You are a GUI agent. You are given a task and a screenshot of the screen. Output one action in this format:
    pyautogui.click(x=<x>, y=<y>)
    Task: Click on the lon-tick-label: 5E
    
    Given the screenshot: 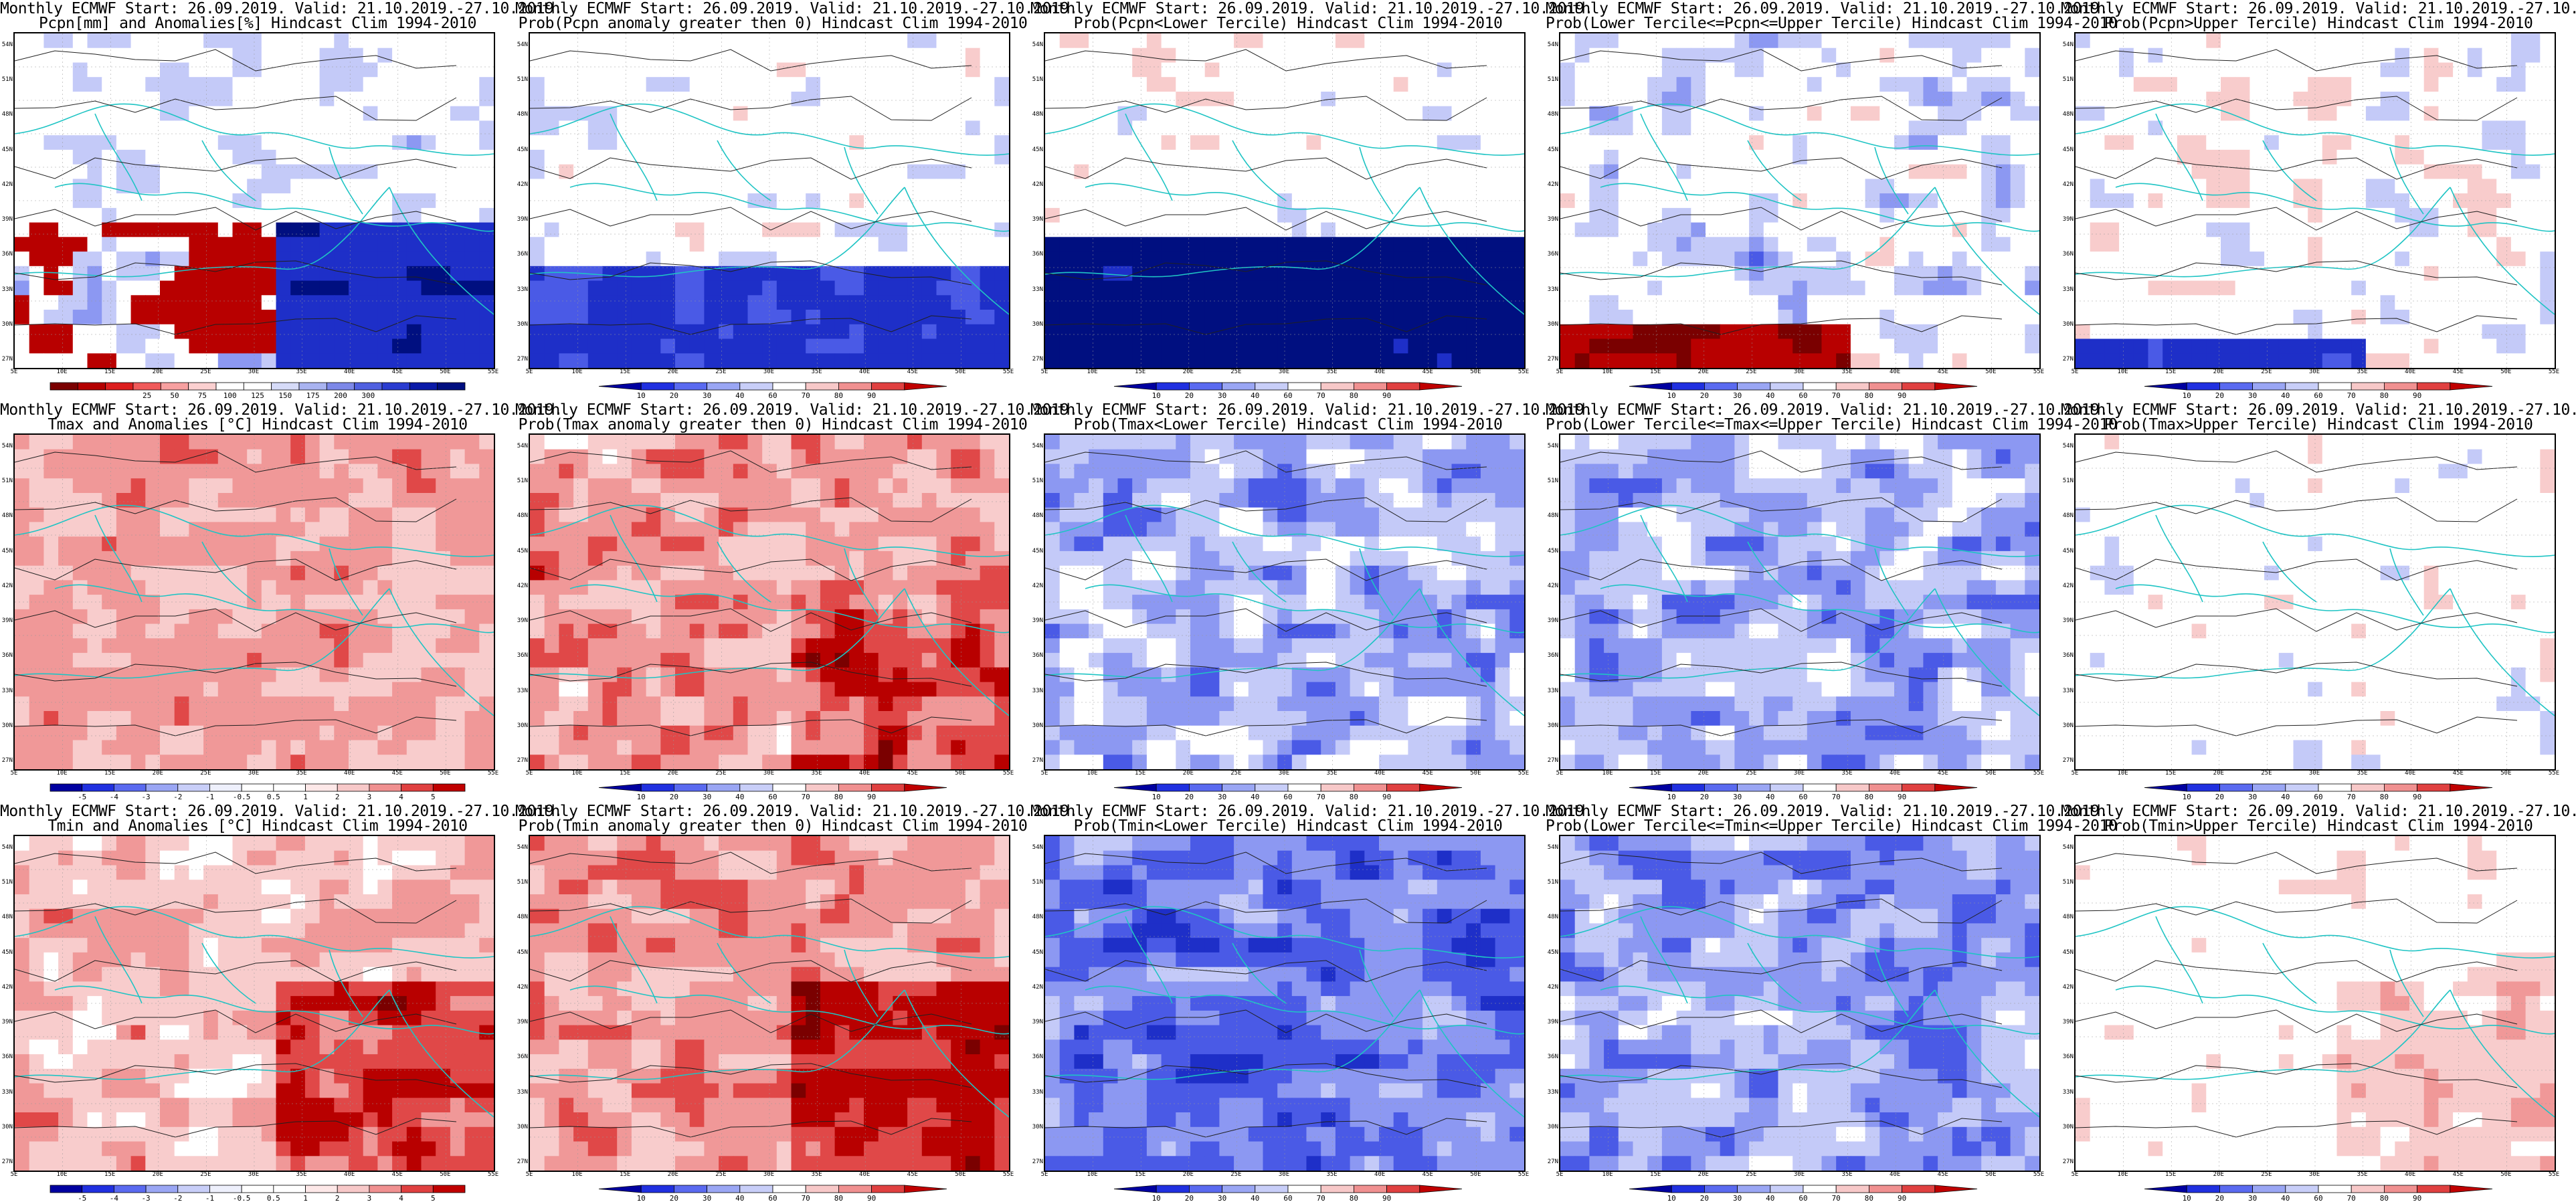 What is the action you would take?
    pyautogui.click(x=14, y=773)
    